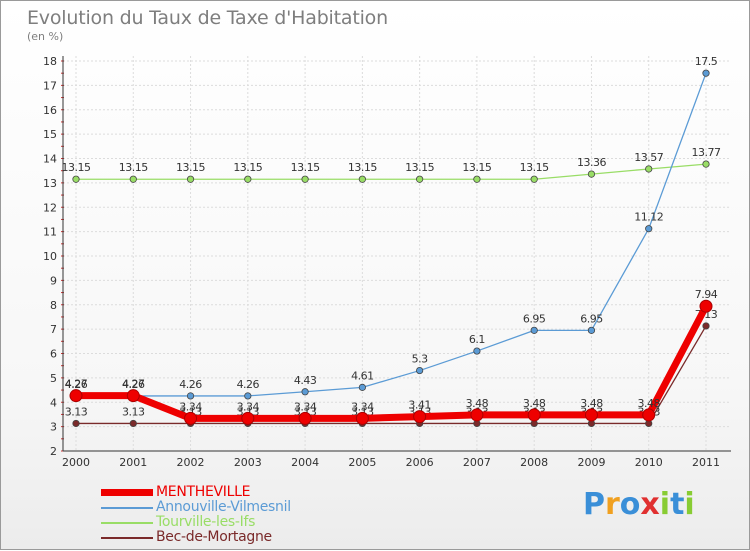 The width and height of the screenshot is (750, 551). I want to click on x-tick-label: 2003, so click(248, 462).